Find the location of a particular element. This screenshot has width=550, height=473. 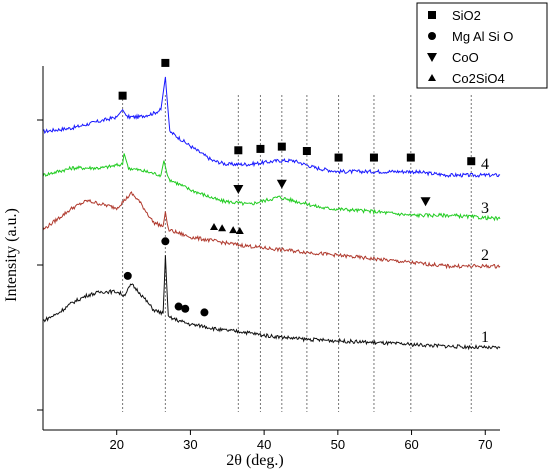

x-tick-label: 50 is located at coordinates (338, 444).